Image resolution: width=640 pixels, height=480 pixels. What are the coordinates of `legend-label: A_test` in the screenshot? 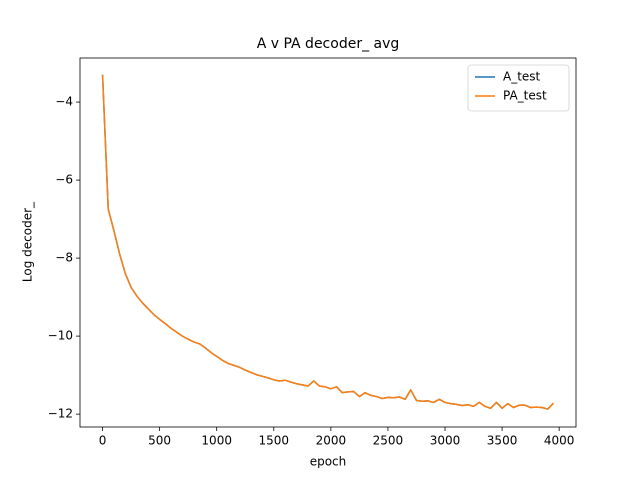 It's located at (522, 77).